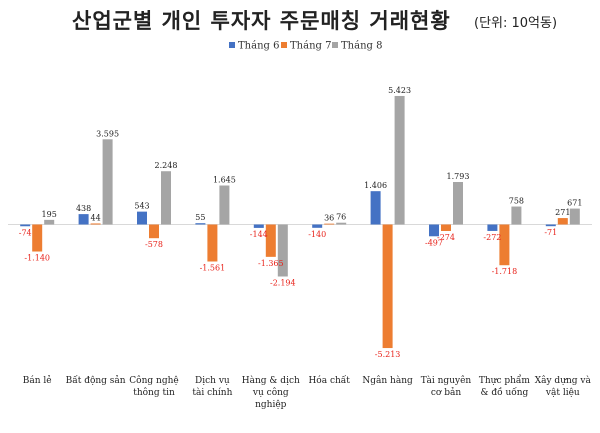  Describe the element at coordinates (154, 244) in the screenshot. I see `data-label: -578` at that location.